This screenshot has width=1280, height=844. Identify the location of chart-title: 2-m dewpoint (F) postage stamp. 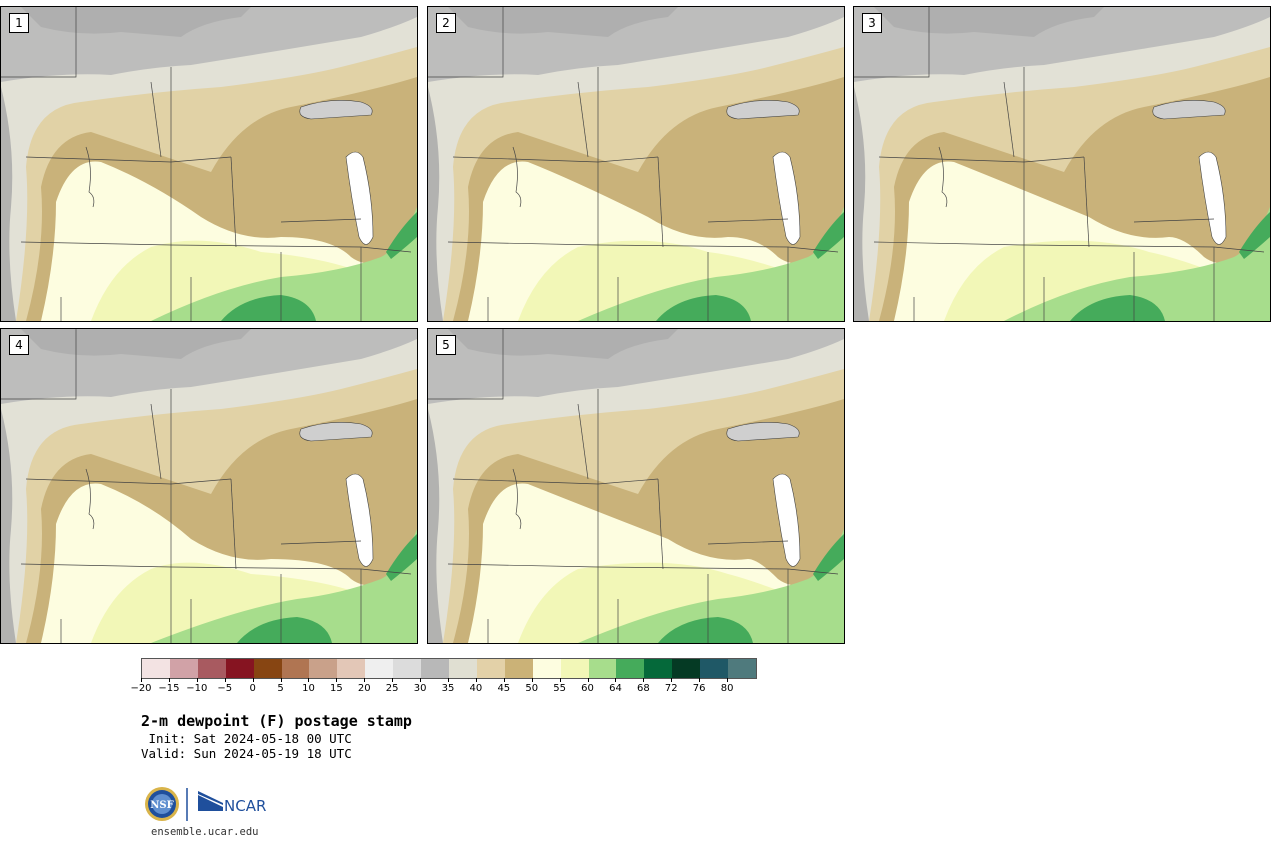
(276, 721).